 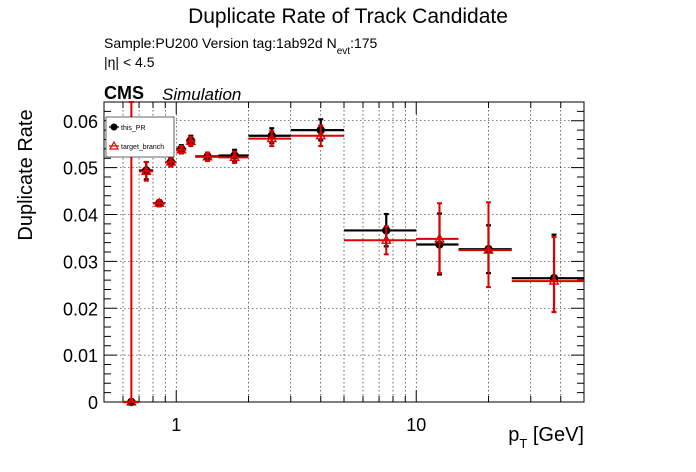 I want to click on y-tick-label: 0.04, so click(x=80, y=216).